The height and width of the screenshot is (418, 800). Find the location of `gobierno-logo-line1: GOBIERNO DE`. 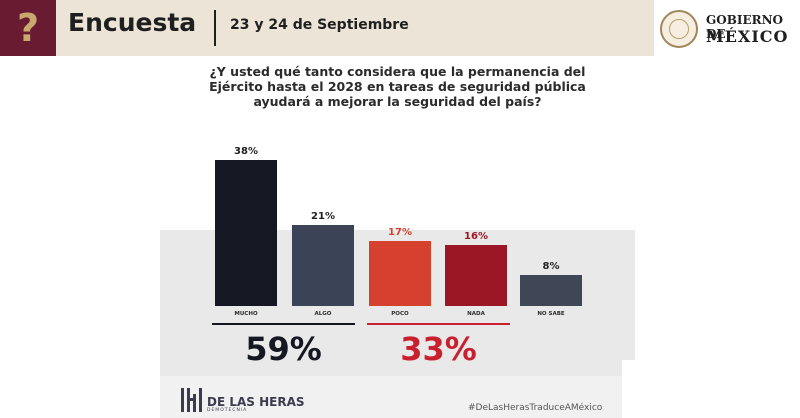

gobierno-logo-line1: GOBIERNO DE is located at coordinates (744, 27).